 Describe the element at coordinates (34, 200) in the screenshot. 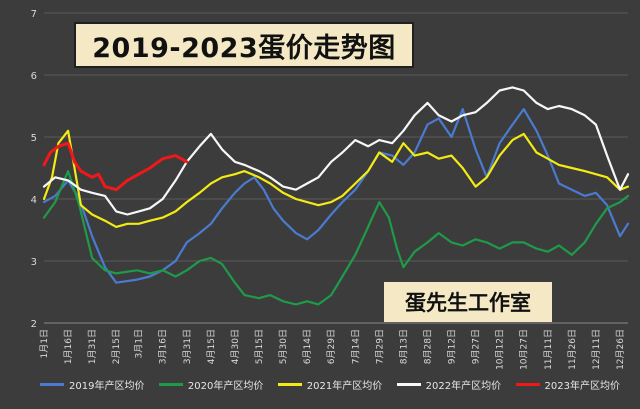

I see `y-tick-label: 4` at that location.